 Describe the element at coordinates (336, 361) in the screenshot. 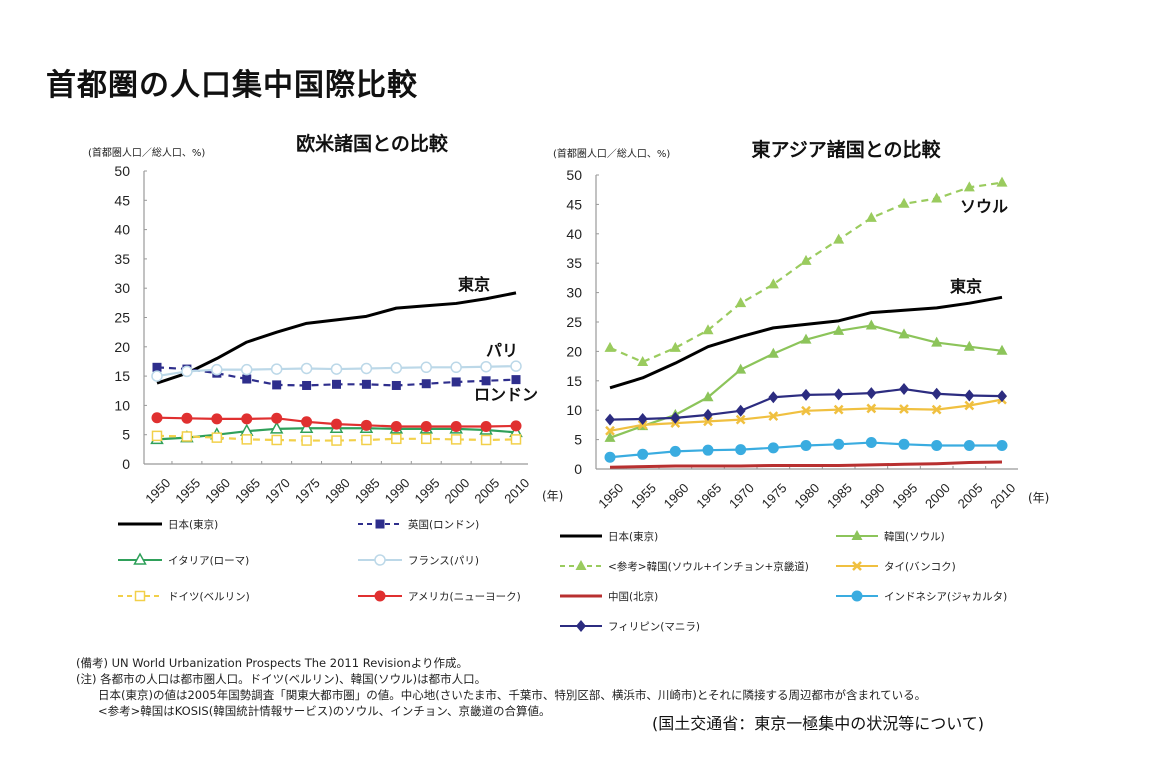

I see `series-4: パリ` at that location.